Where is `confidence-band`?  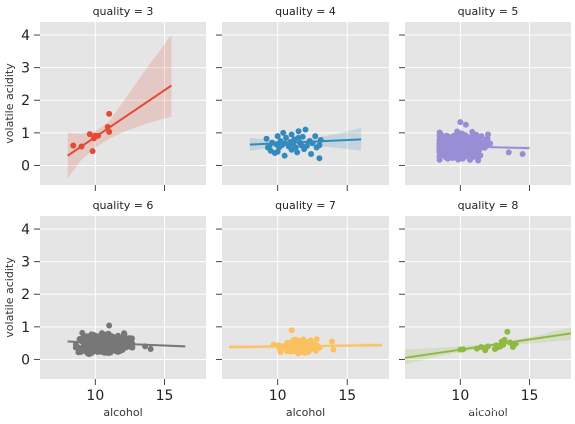 confidence-band is located at coordinates (119, 107).